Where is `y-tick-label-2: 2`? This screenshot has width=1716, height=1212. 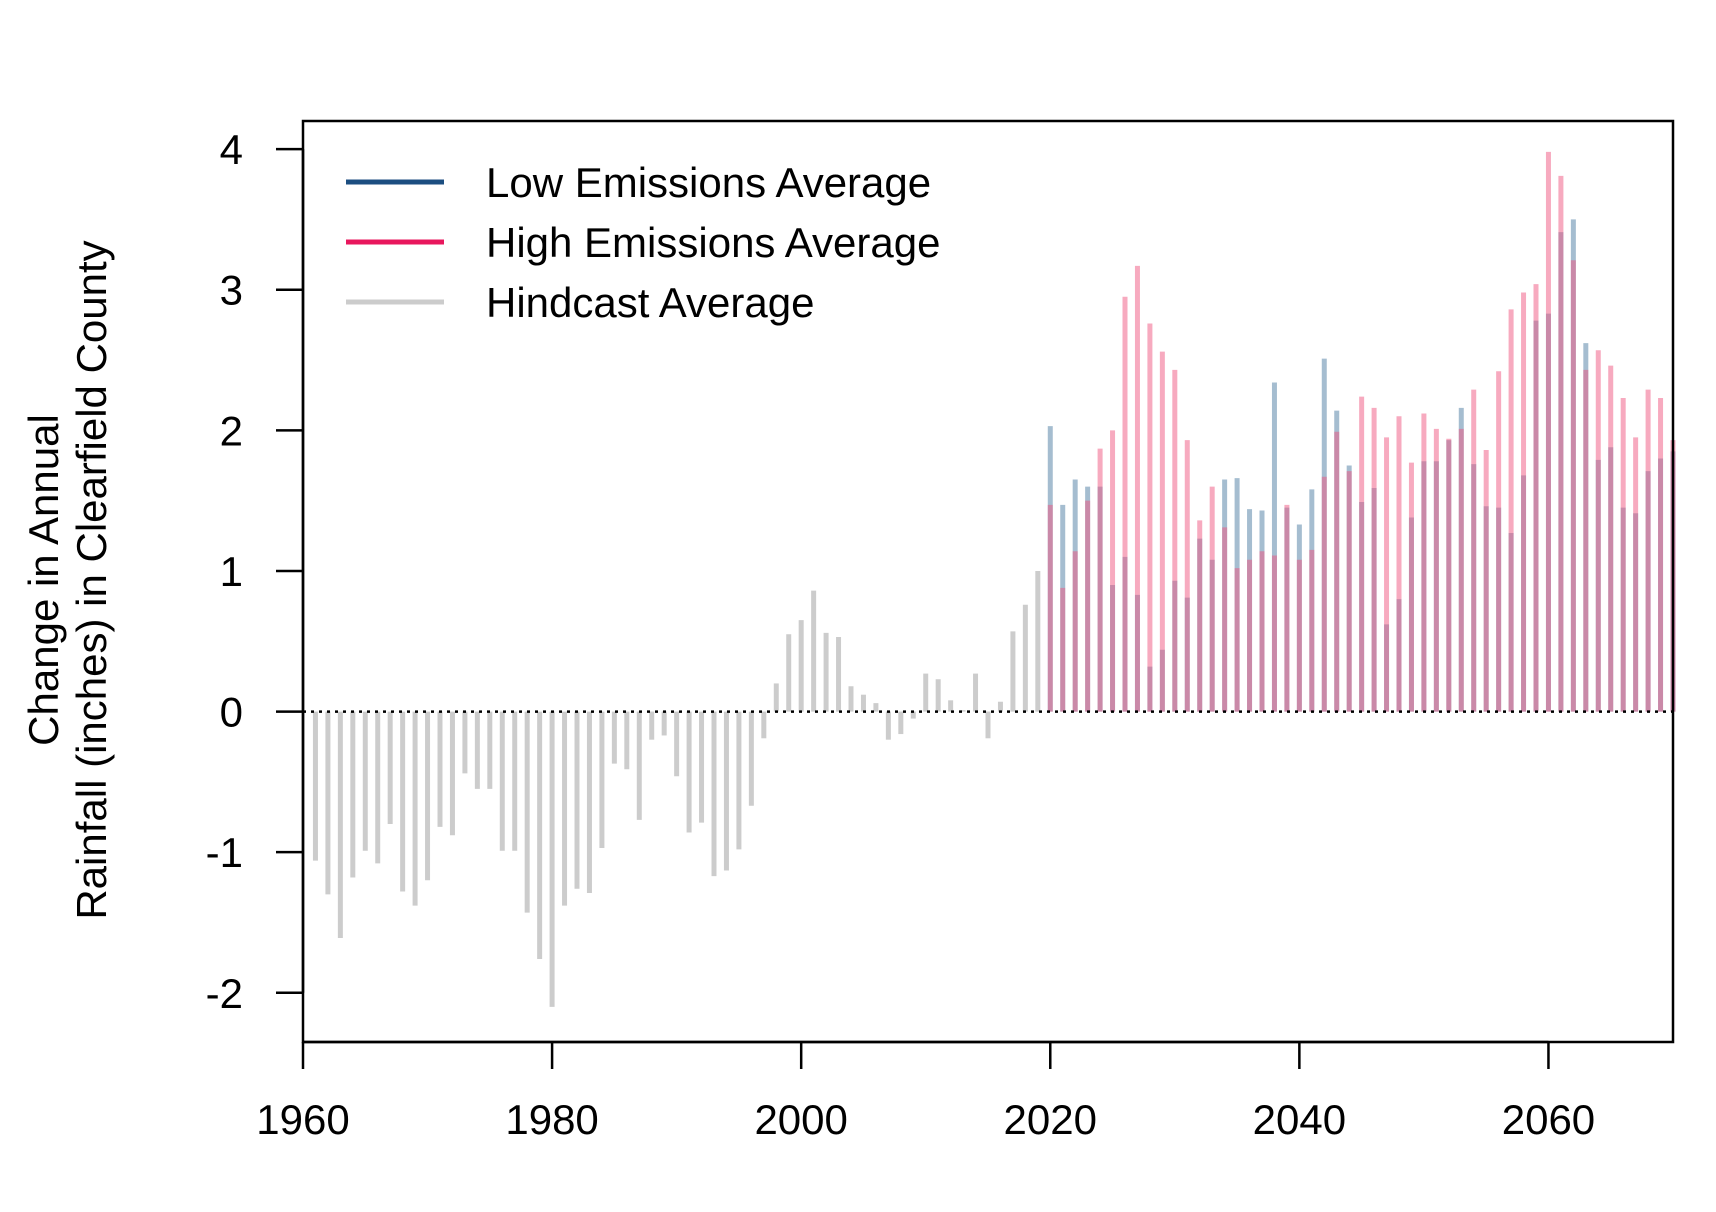
y-tick-label-2: 2 is located at coordinates (231, 430).